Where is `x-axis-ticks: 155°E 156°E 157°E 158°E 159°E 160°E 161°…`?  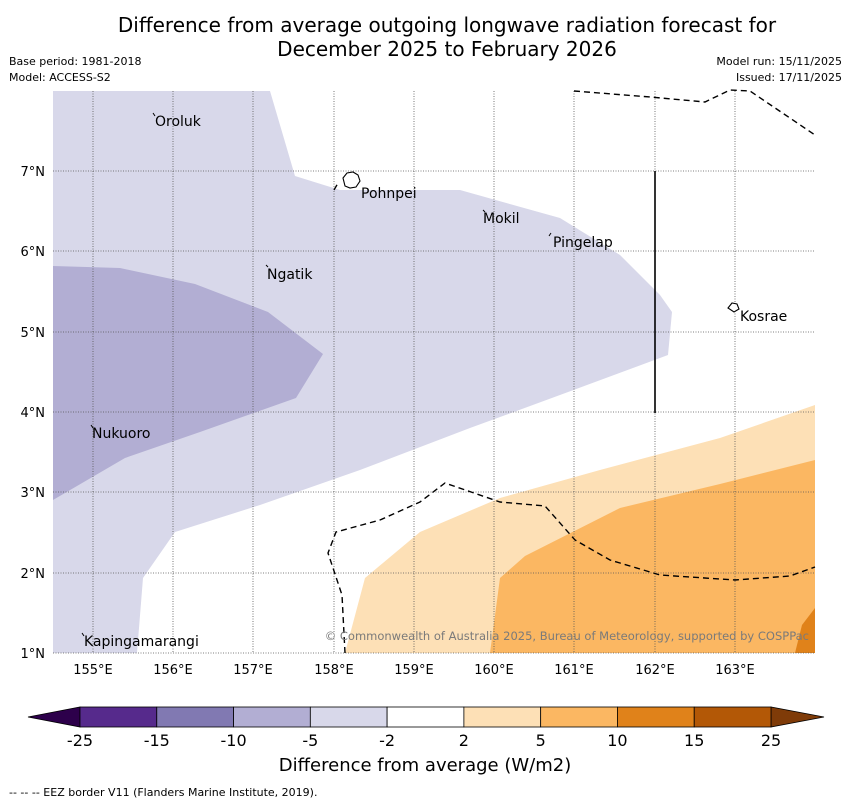
x-axis-ticks: 155°E 156°E 157°E 158°E 159°E 160°E 161°… is located at coordinates (414, 670).